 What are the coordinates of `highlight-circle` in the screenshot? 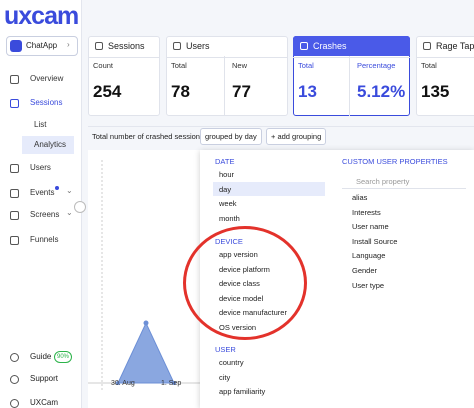 It's located at (245, 283).